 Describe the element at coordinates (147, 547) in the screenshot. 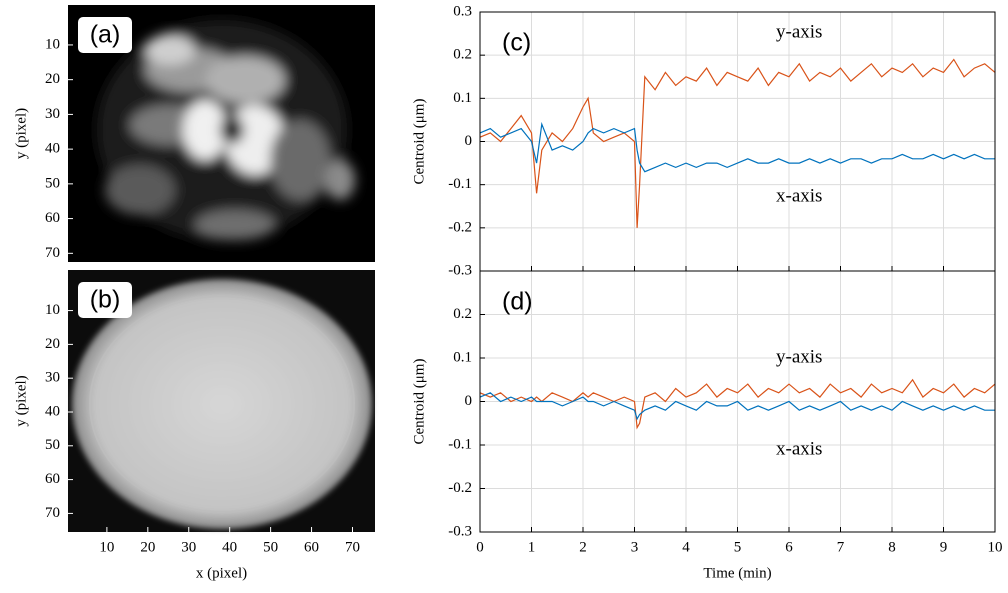

I see `x-tick-label: 20` at that location.